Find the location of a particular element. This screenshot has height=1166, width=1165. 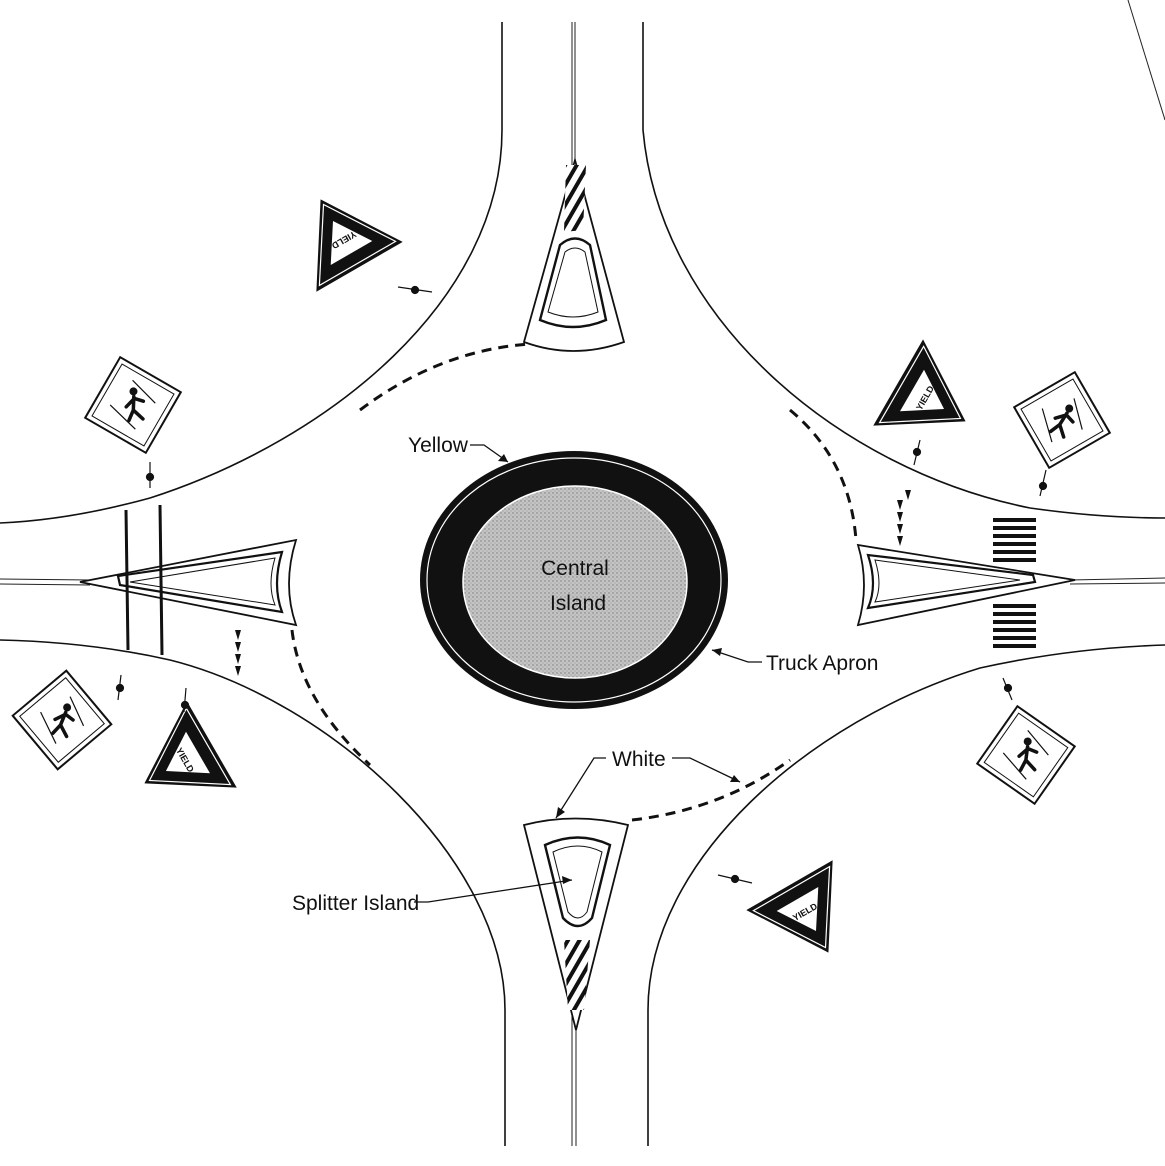

pedestrian-sign-se is located at coordinates (1026, 755).